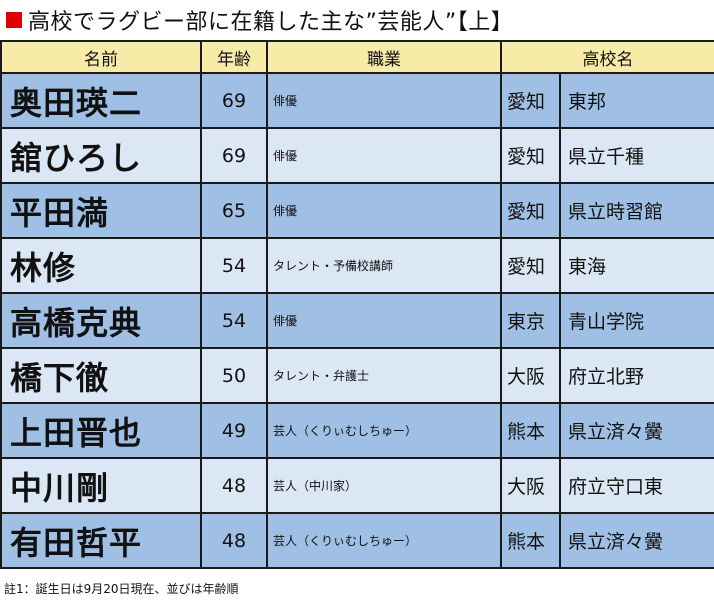  What do you see at coordinates (636, 265) in the screenshot?
I see `cell-school: 東海` at bounding box center [636, 265].